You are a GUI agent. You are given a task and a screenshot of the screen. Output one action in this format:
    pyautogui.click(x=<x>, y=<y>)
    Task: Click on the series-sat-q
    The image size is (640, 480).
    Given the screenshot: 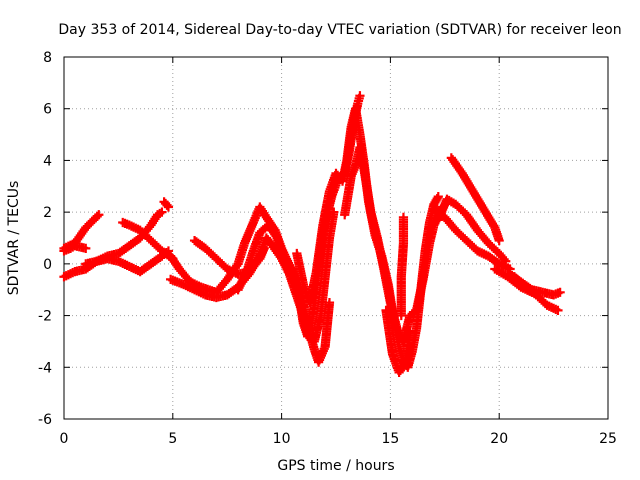 What is the action you would take?
    pyautogui.click(x=472, y=230)
    